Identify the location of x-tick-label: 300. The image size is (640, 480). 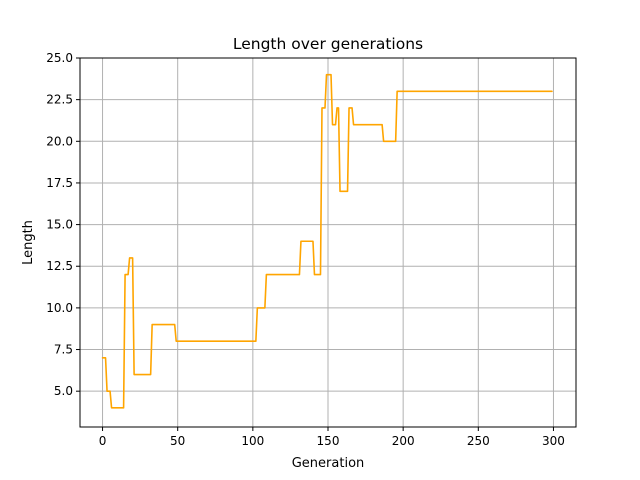
(553, 441).